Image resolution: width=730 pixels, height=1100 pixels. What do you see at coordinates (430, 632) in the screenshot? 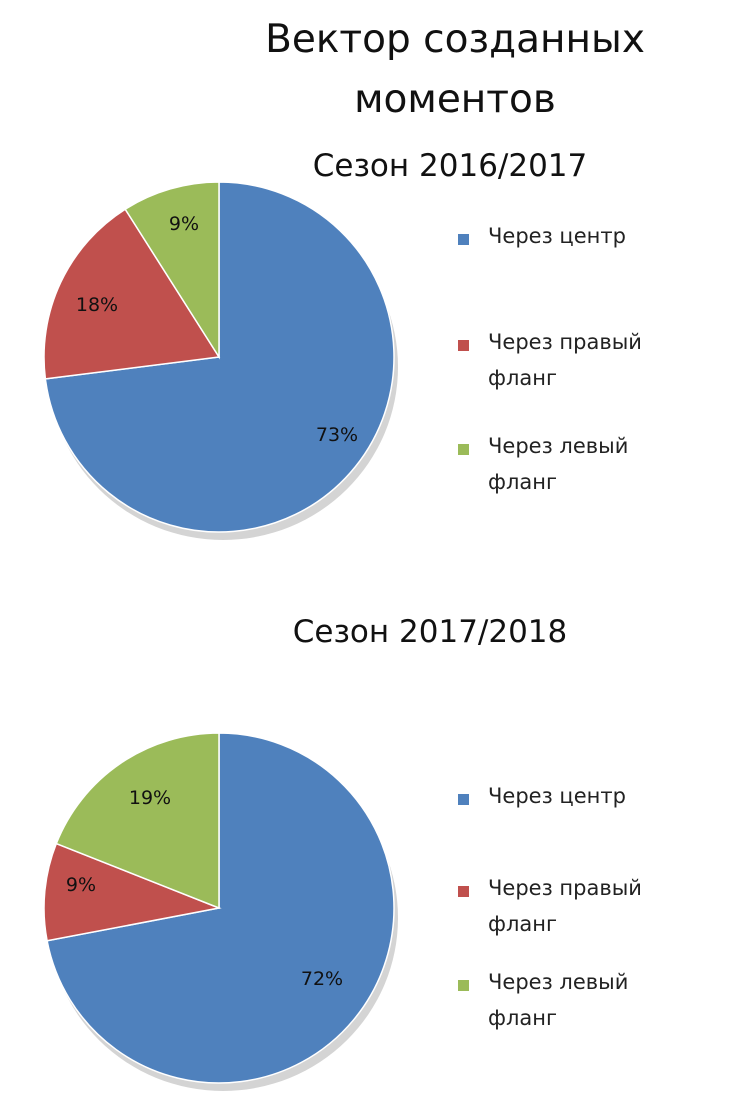
I see `season-title: Сезон 2017/2018` at bounding box center [430, 632].